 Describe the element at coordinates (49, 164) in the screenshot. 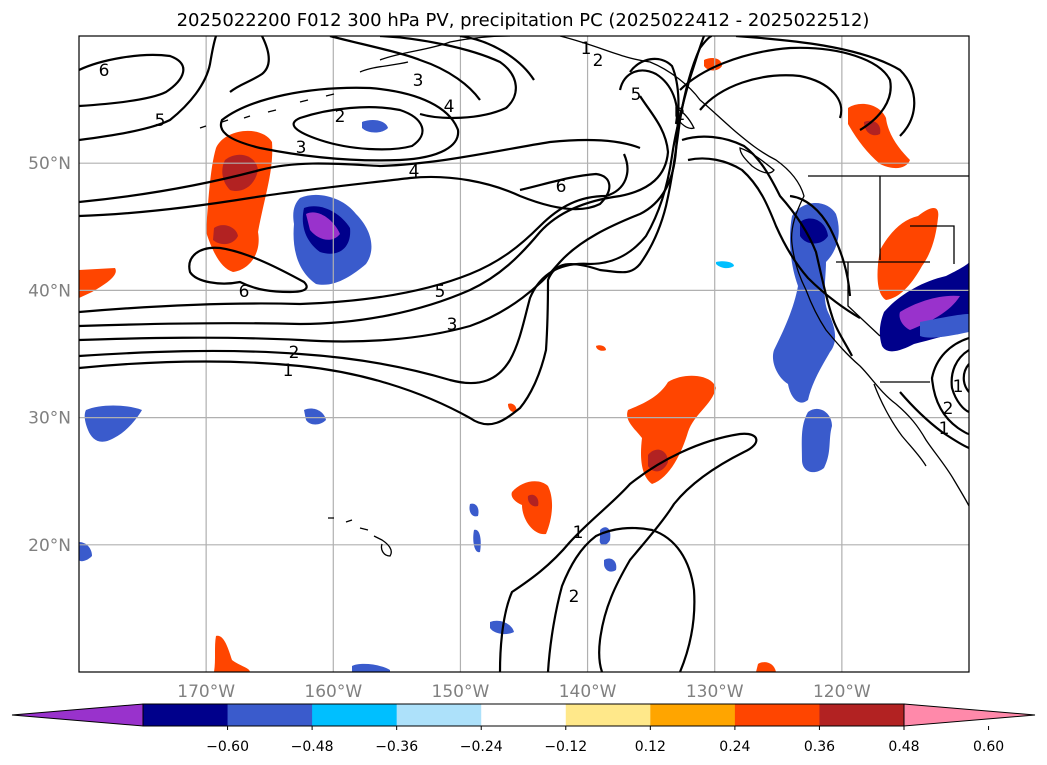

I see `lat-tick-label: 50°N` at that location.